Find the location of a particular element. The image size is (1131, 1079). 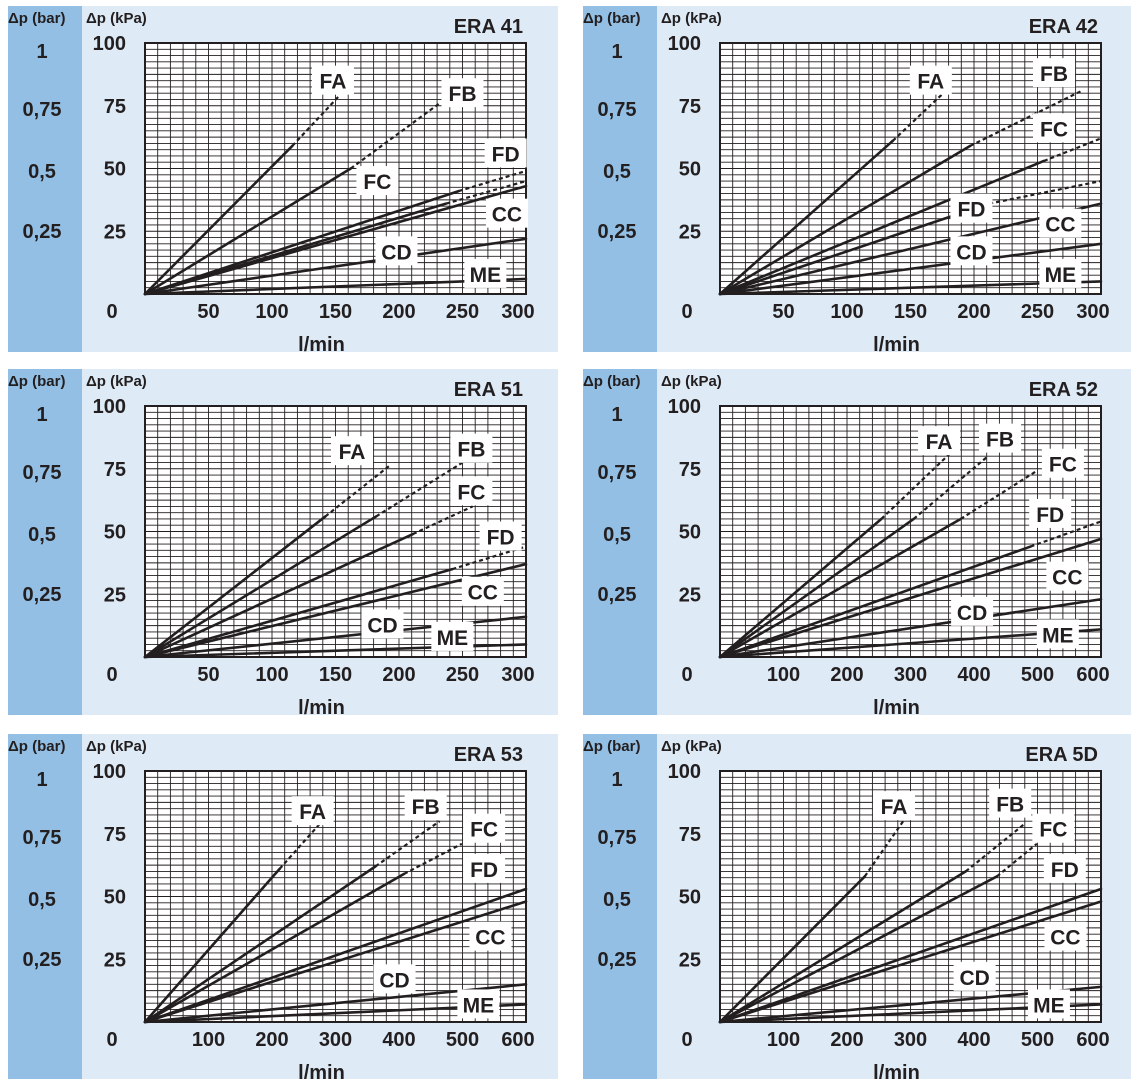

x-tick-label: 0 is located at coordinates (111, 675).